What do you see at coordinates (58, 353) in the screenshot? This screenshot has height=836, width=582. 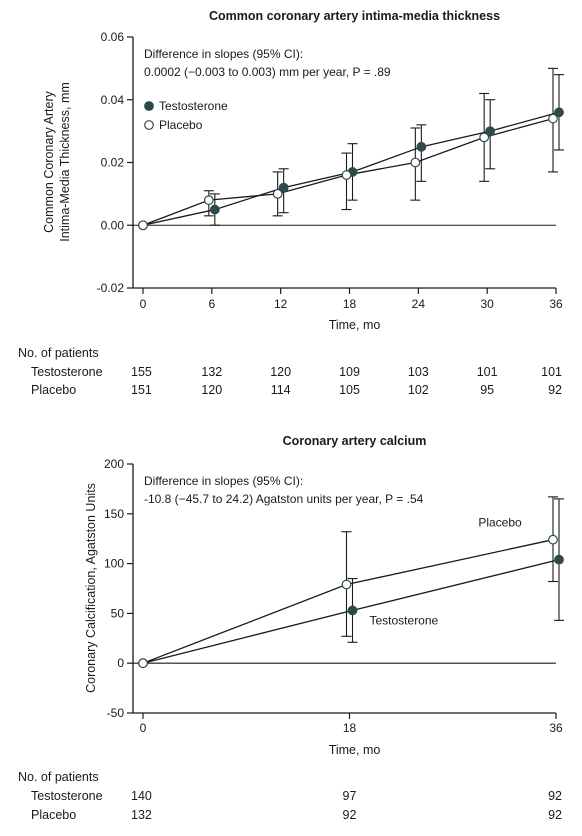 I see `chart1-patients-heading: No. of patients` at bounding box center [58, 353].